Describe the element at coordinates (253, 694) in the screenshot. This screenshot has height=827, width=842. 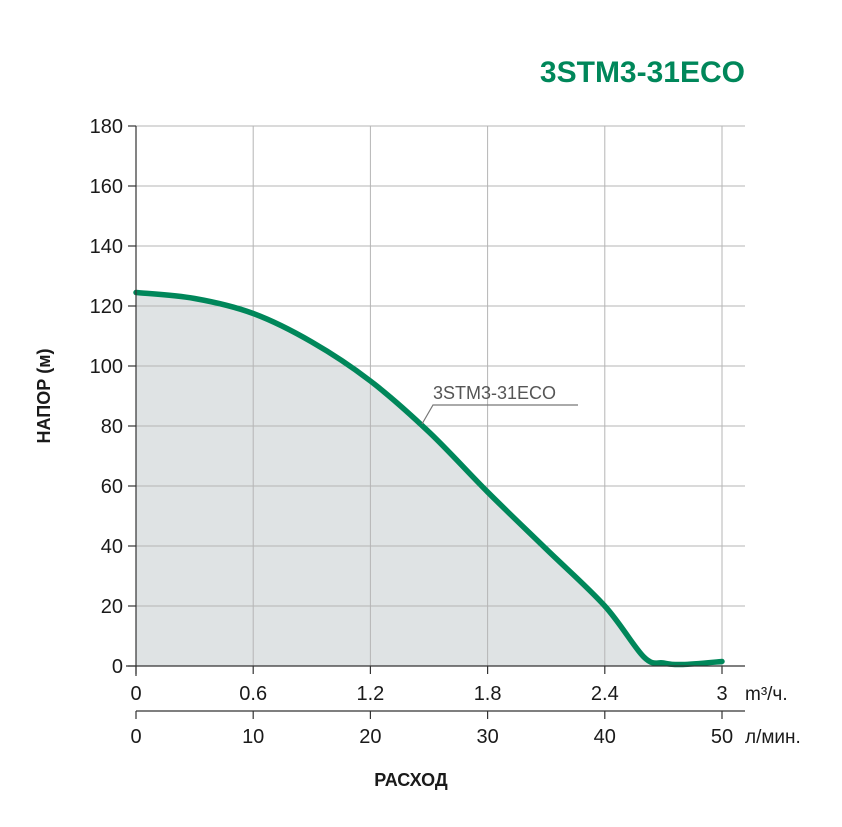
I see `x-tick-label-m3h: 0.6` at that location.